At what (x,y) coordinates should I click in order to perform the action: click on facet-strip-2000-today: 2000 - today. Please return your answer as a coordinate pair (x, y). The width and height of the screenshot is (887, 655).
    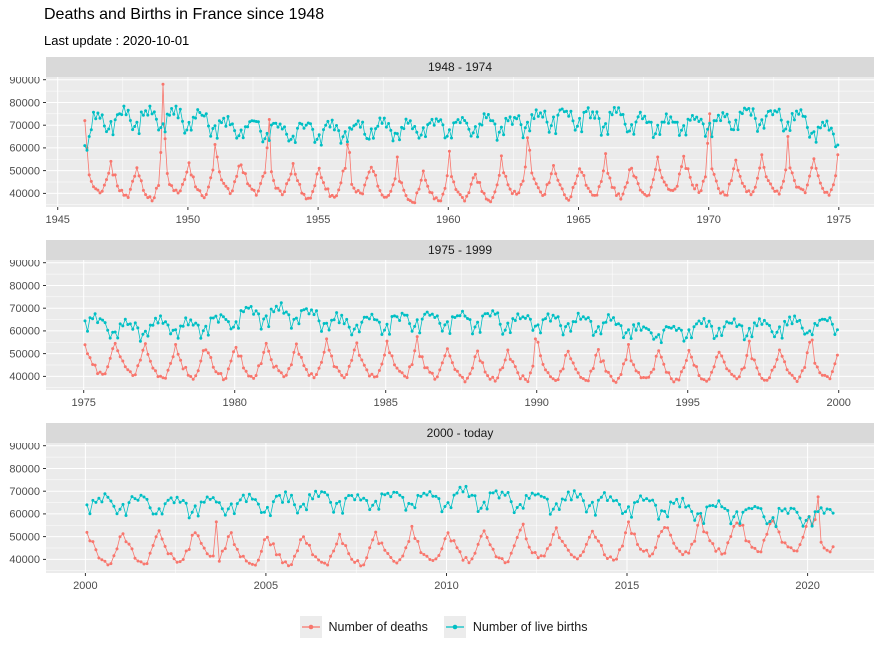
    Looking at the image, I should click on (460, 433).